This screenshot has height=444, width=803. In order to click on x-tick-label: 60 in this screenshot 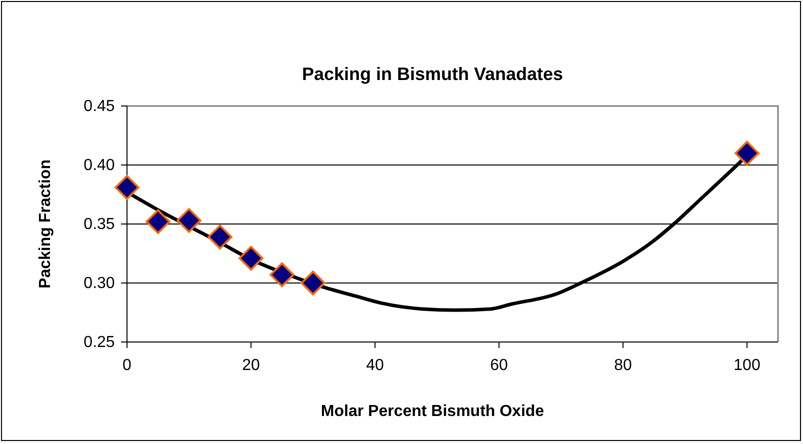, I will do `click(499, 365)`.